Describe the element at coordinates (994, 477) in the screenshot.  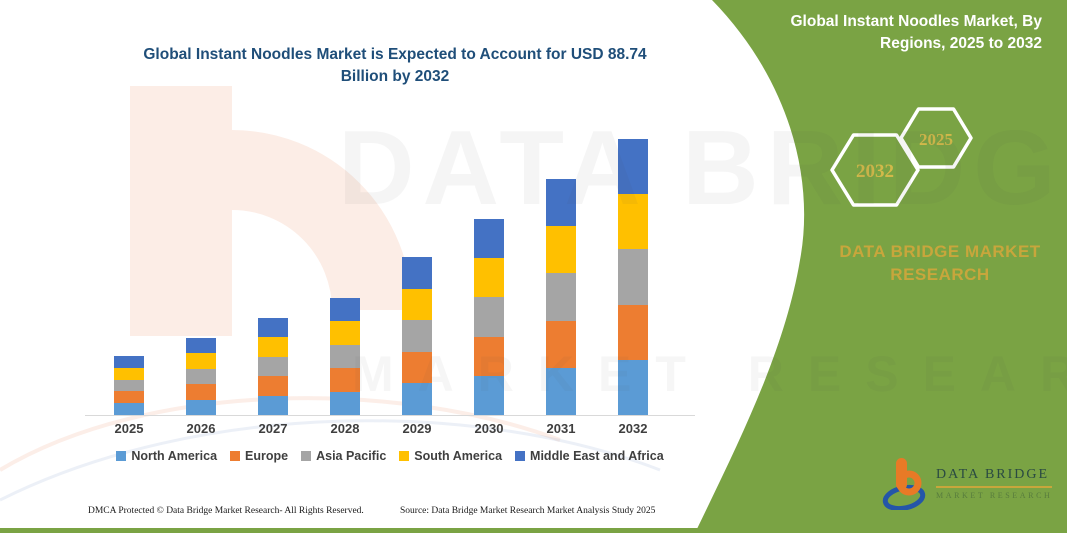
I see `logo-title: DATA BRIDGE` at that location.